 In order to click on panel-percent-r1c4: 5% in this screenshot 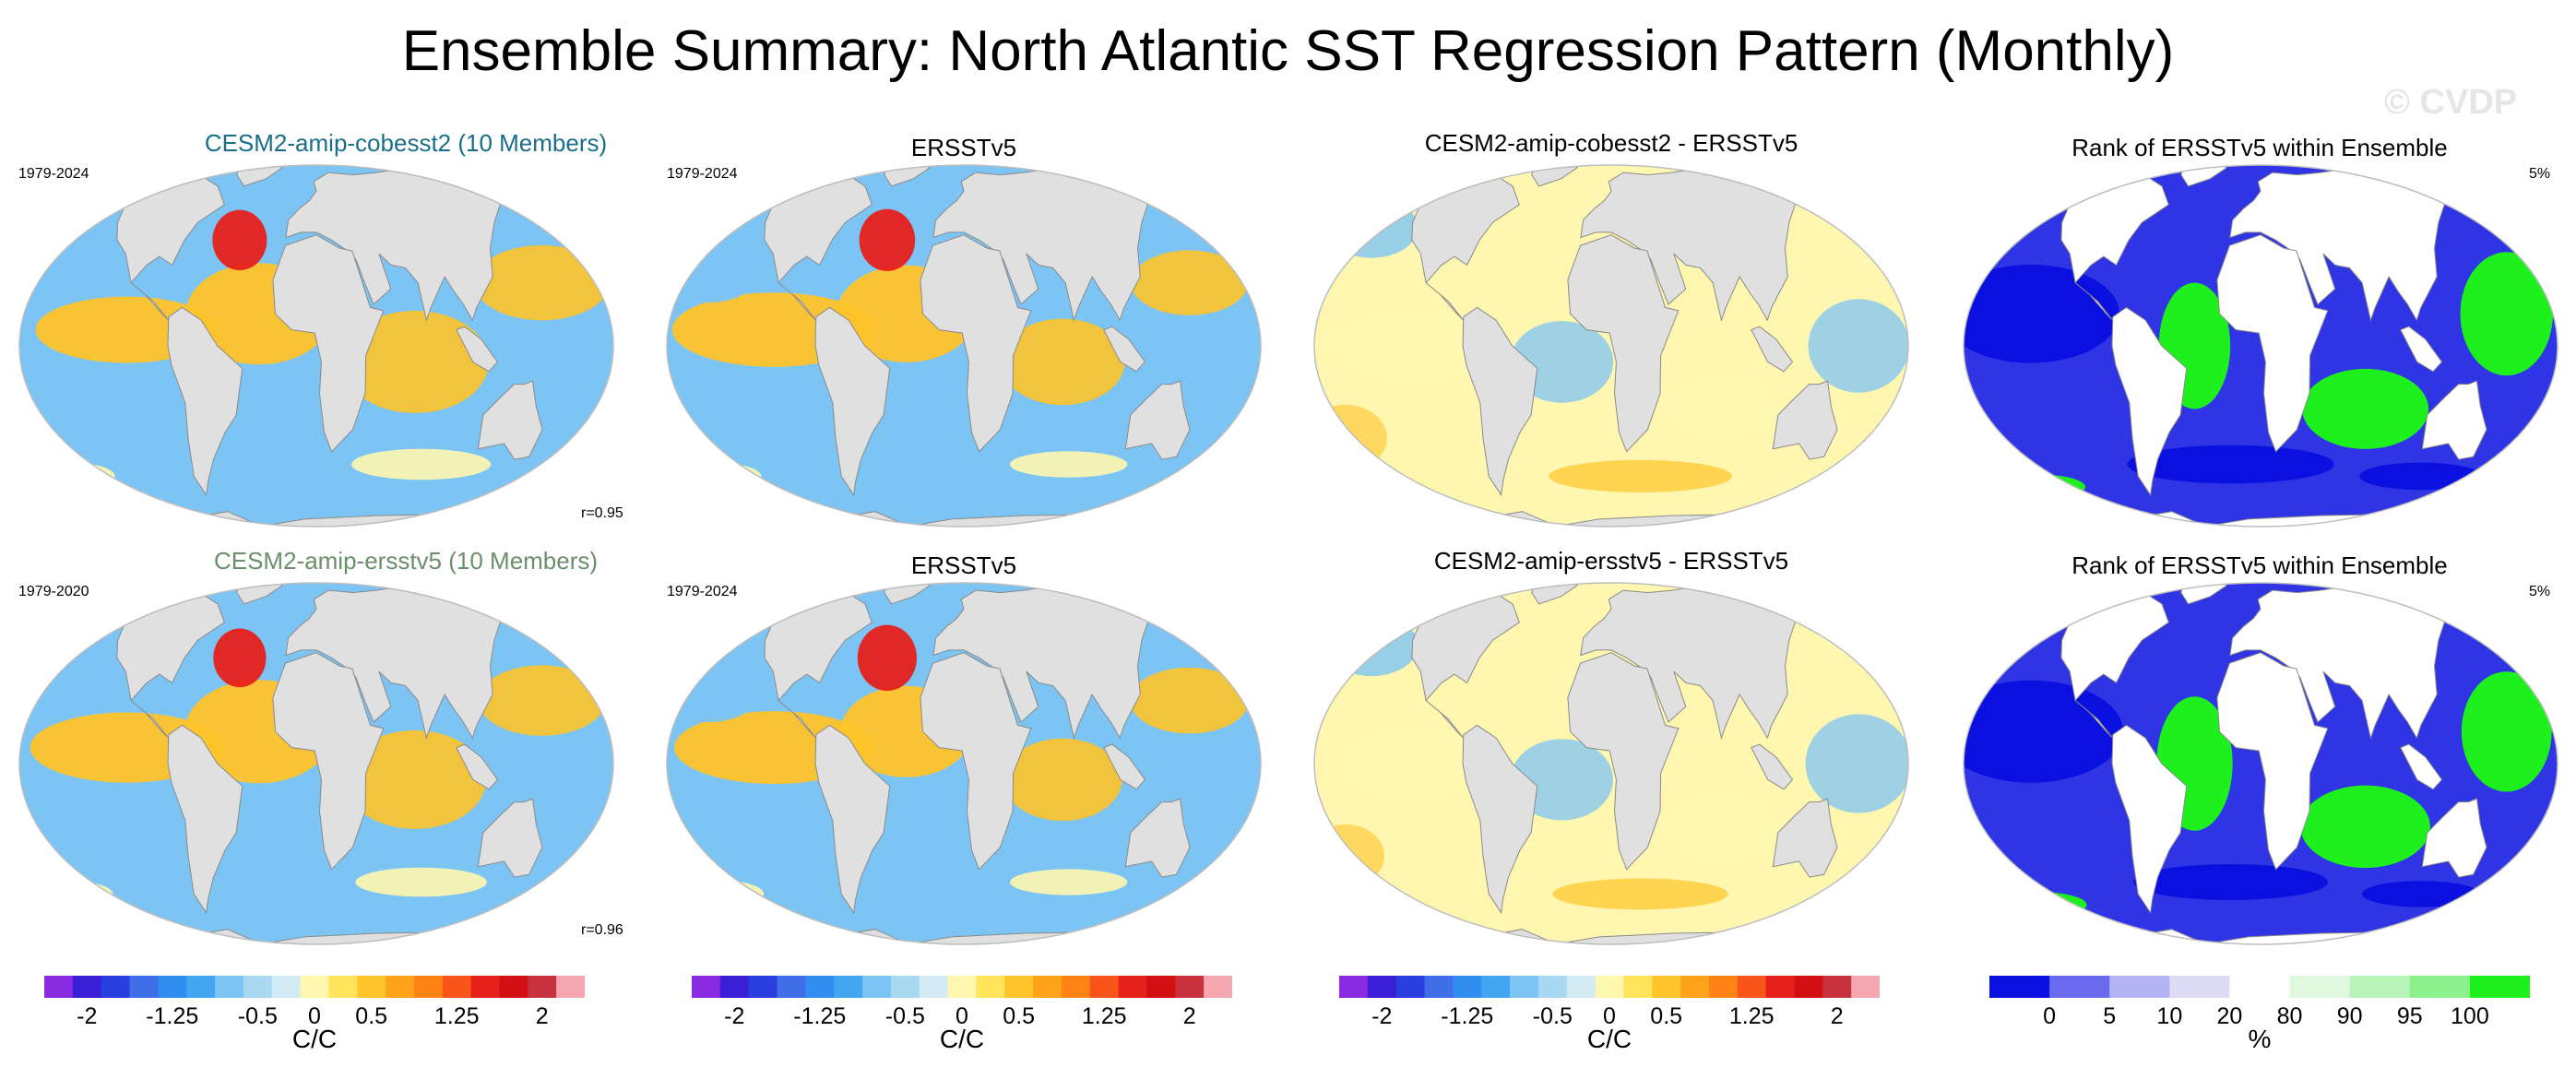, I will do `click(2540, 174)`.